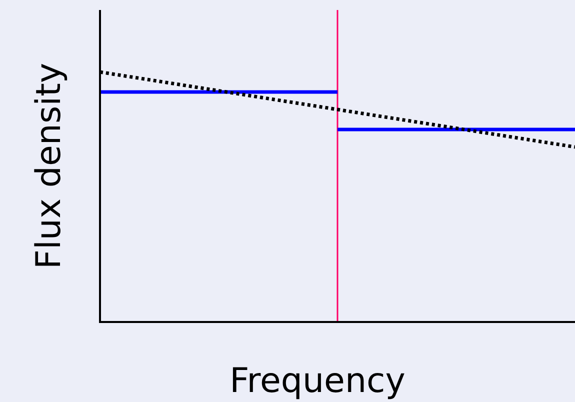 The width and height of the screenshot is (575, 402). I want to click on x-axis-title: Frequency, so click(318, 381).